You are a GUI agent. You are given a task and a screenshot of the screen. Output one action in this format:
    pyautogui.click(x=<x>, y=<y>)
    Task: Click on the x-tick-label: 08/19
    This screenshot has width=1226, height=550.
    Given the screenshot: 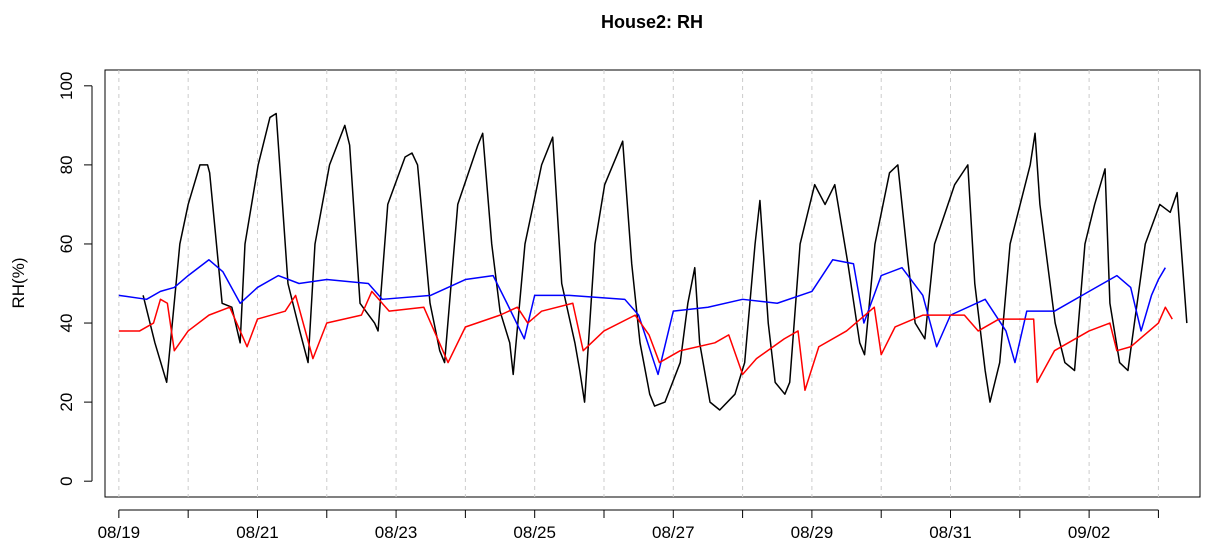 What is the action you would take?
    pyautogui.click(x=119, y=532)
    